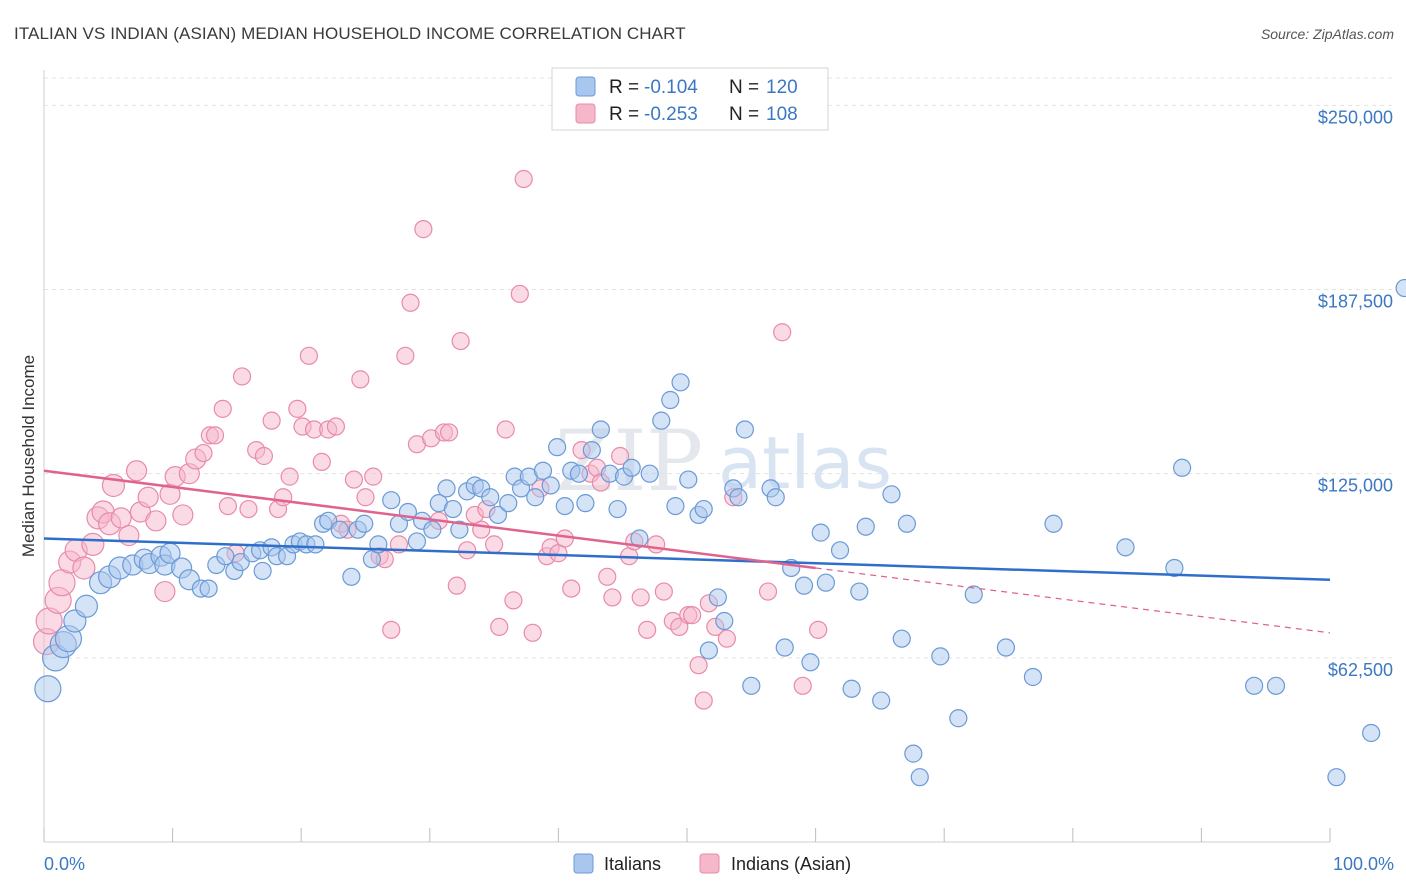 The image size is (1406, 892). Describe the element at coordinates (782, 114) in the screenshot. I see `legend-n-value-indians: 108` at that location.